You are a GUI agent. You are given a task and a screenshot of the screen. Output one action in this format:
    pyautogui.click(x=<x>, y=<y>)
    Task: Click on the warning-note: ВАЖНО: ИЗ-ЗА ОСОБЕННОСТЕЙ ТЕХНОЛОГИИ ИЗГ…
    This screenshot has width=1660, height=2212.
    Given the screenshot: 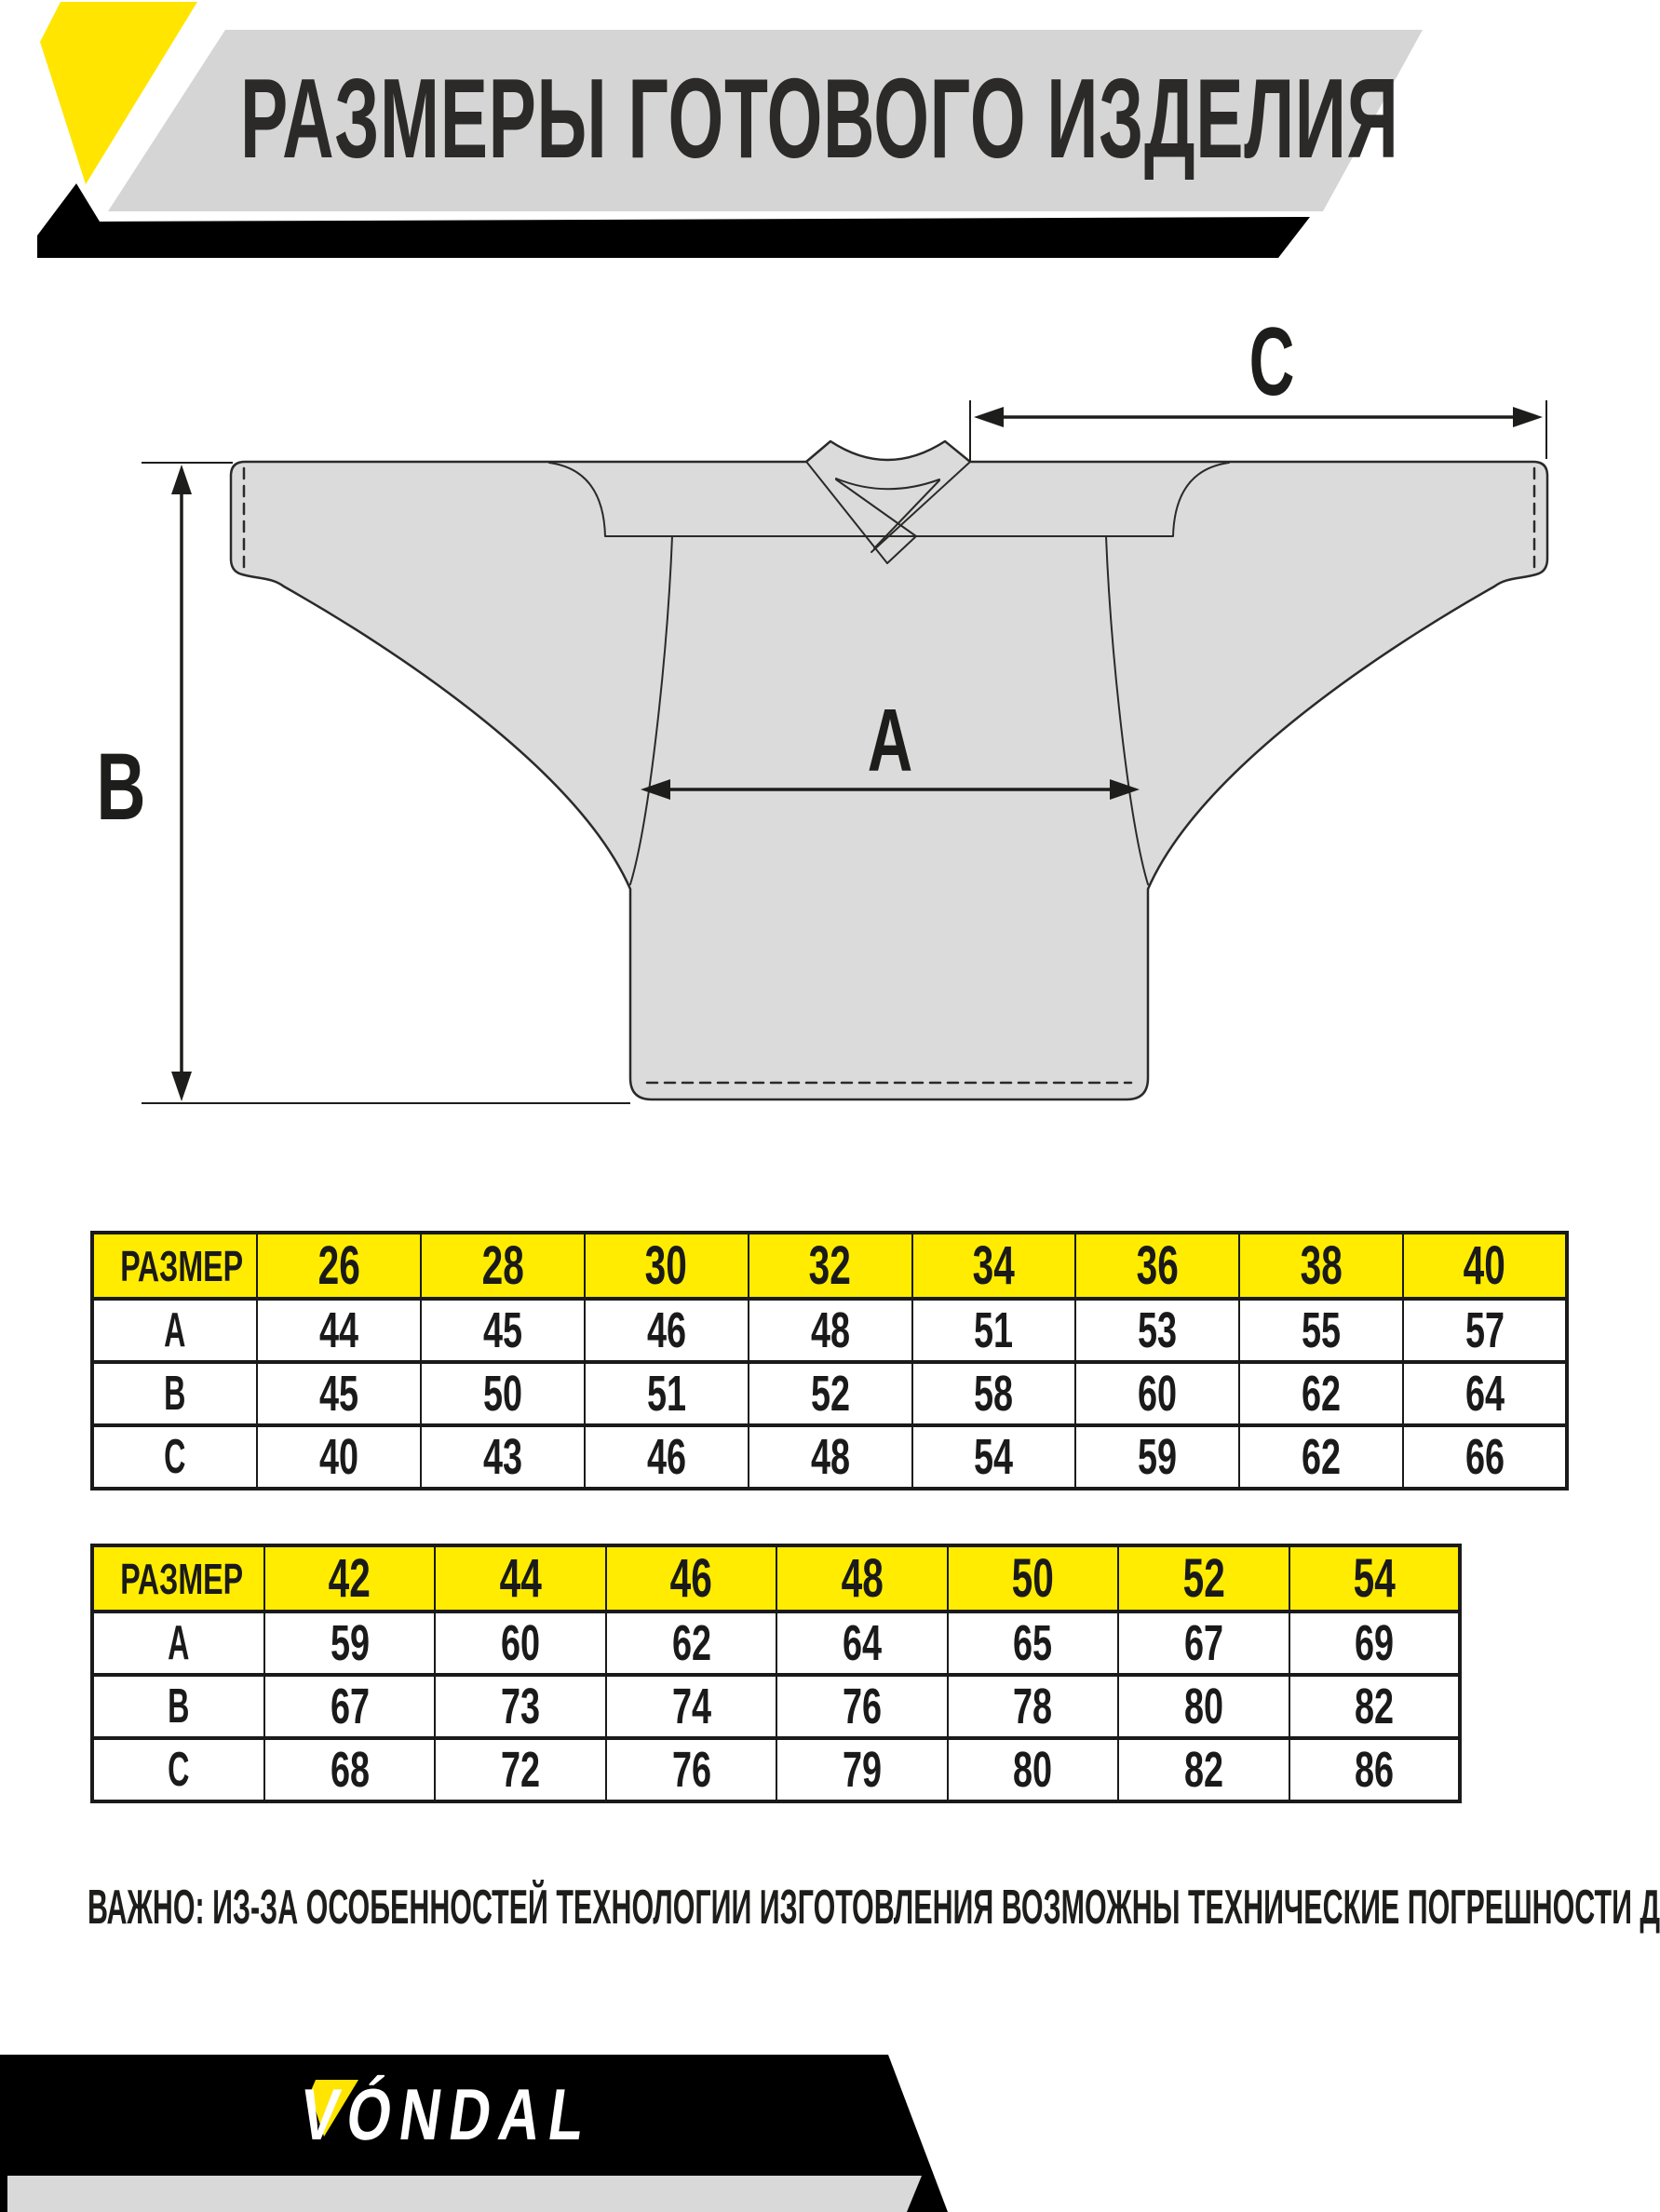 What is the action you would take?
    pyautogui.click(x=874, y=1908)
    